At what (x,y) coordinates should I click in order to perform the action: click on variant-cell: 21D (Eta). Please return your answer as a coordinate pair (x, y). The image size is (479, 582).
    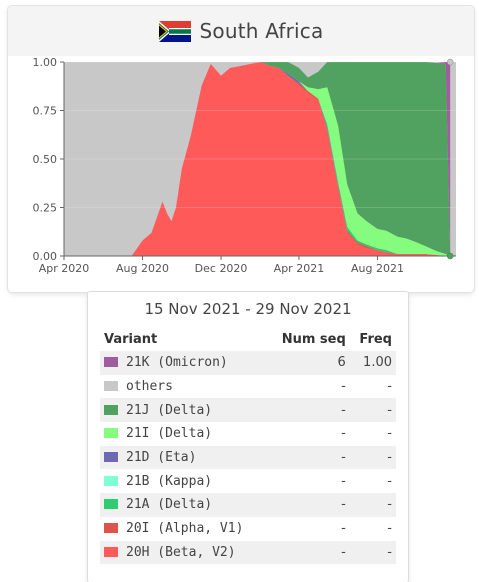
    Looking at the image, I should click on (184, 457).